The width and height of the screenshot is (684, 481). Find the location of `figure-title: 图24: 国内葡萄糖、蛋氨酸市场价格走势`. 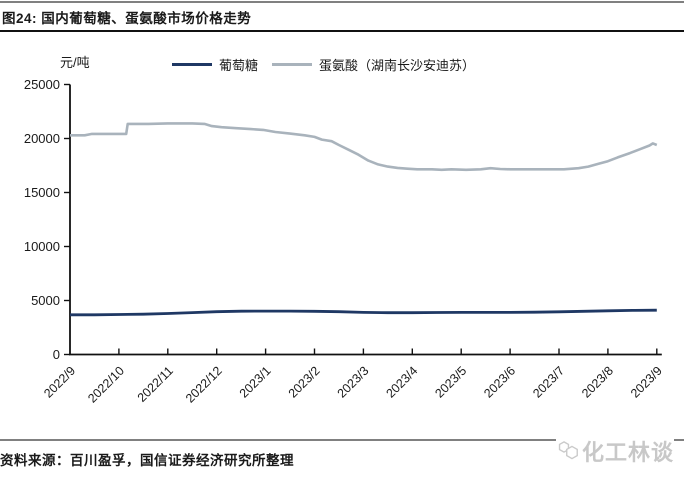

figure-title: 图24: 国内葡萄糖、蛋氨酸市场价格走势 is located at coordinates (127, 18).